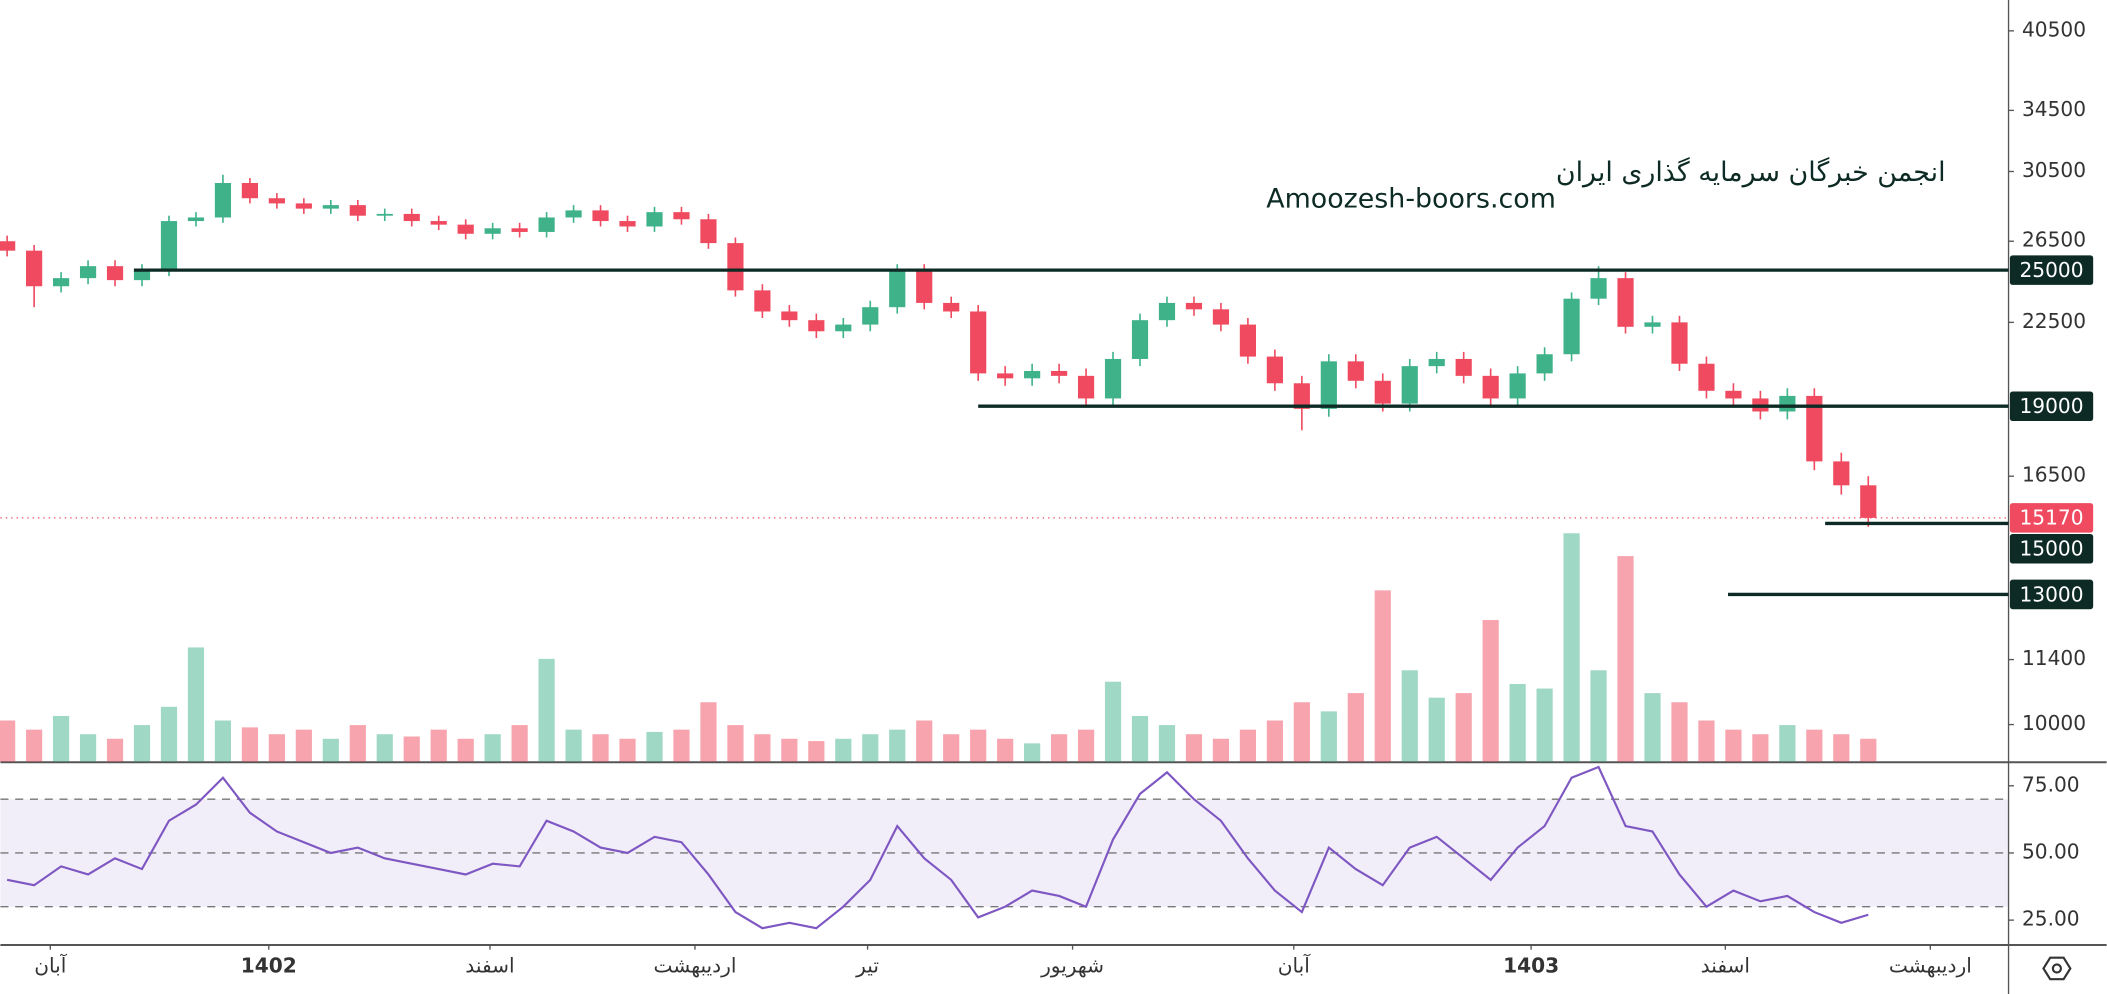 Image resolution: width=2107 pixels, height=994 pixels. I want to click on settings-hexagon, so click(2057, 968).